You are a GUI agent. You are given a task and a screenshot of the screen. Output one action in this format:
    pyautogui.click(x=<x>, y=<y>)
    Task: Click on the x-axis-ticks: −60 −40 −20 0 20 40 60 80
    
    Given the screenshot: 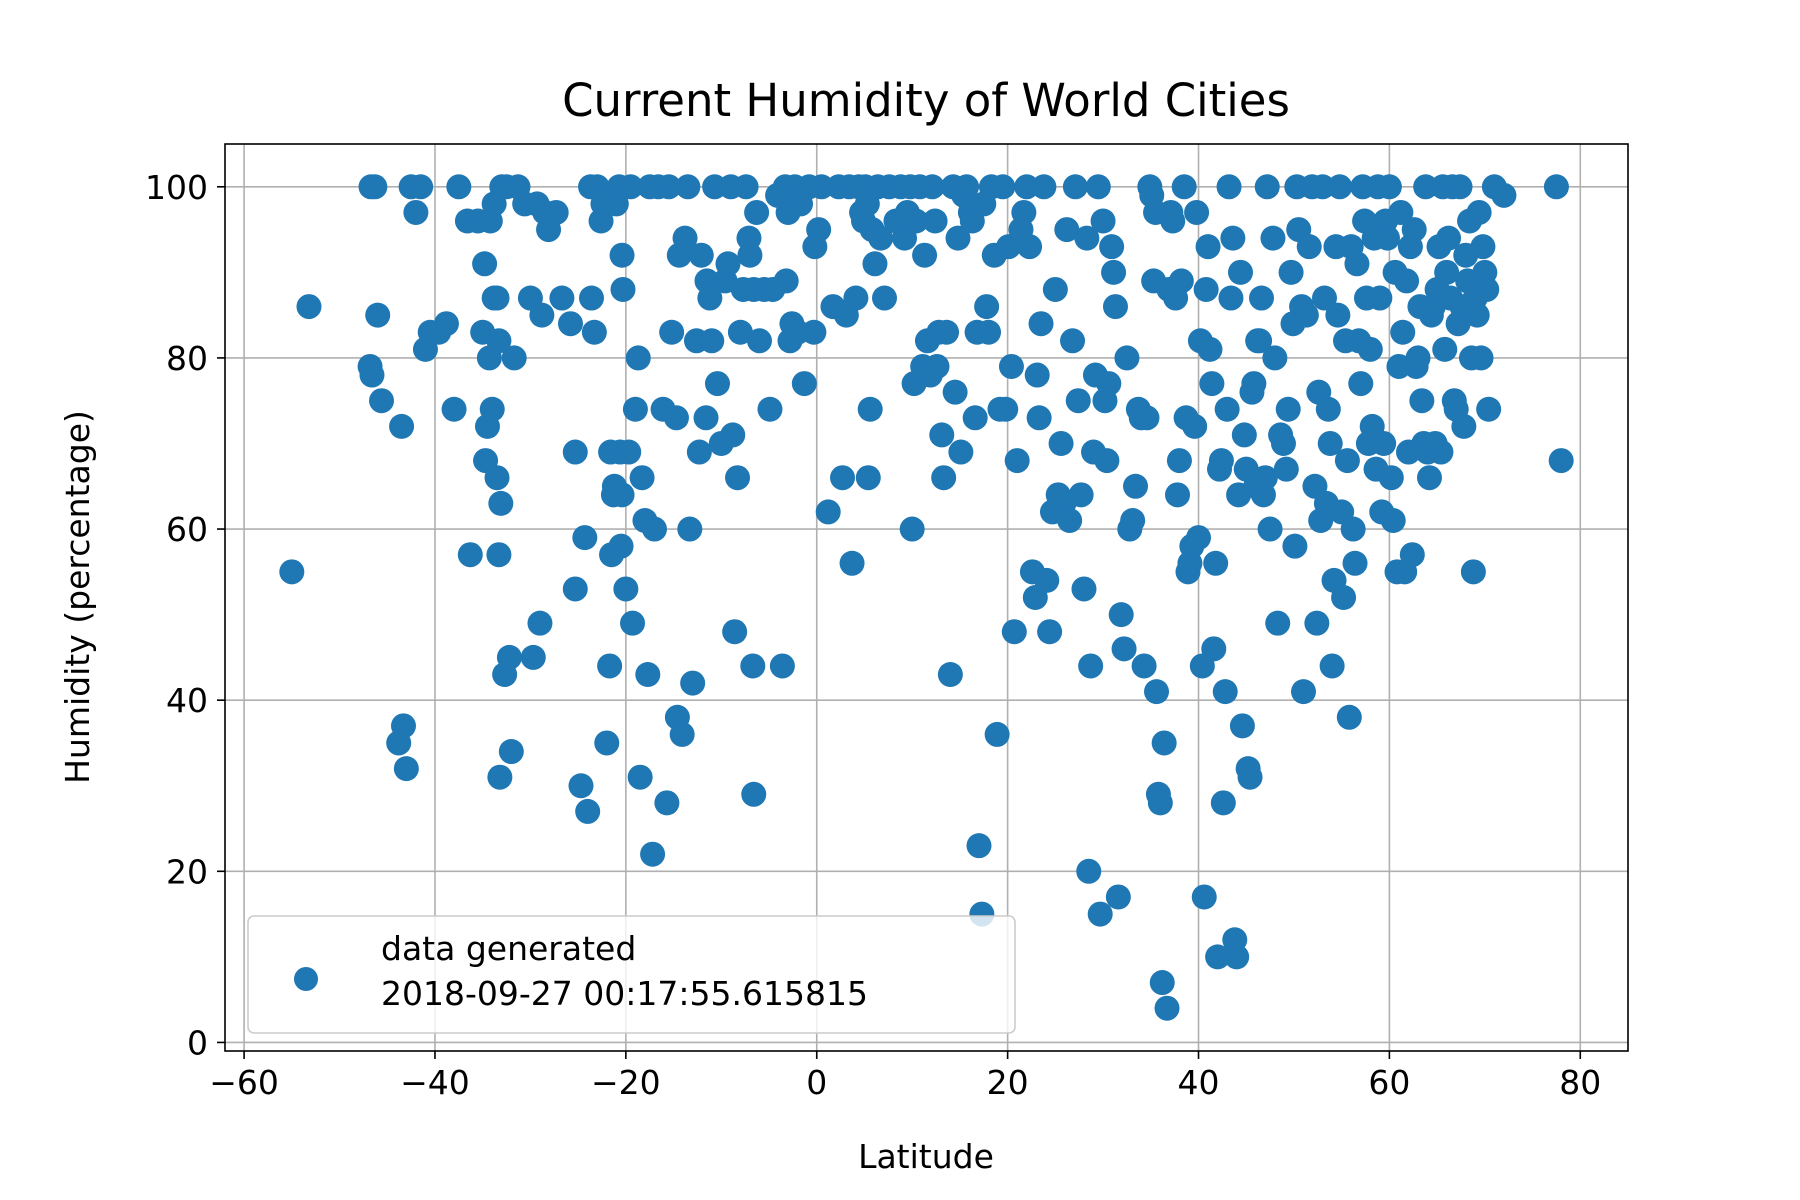 What is the action you would take?
    pyautogui.click(x=905, y=1076)
    